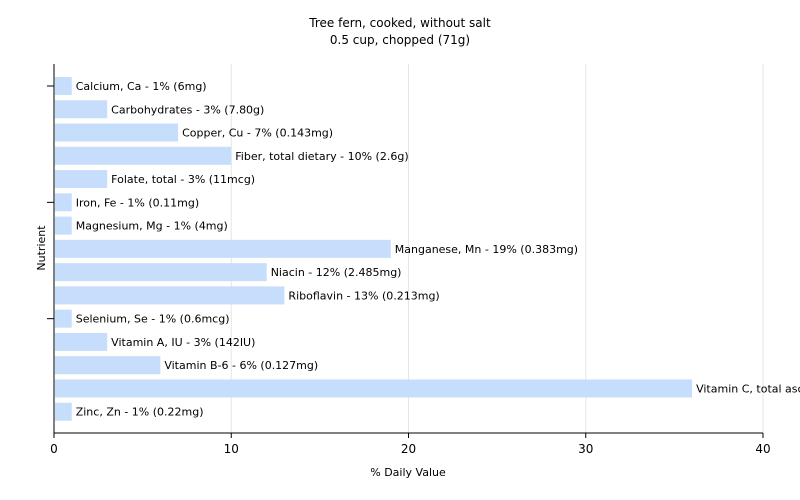 The image size is (800, 500). I want to click on x-tick-label: 30, so click(585, 449).